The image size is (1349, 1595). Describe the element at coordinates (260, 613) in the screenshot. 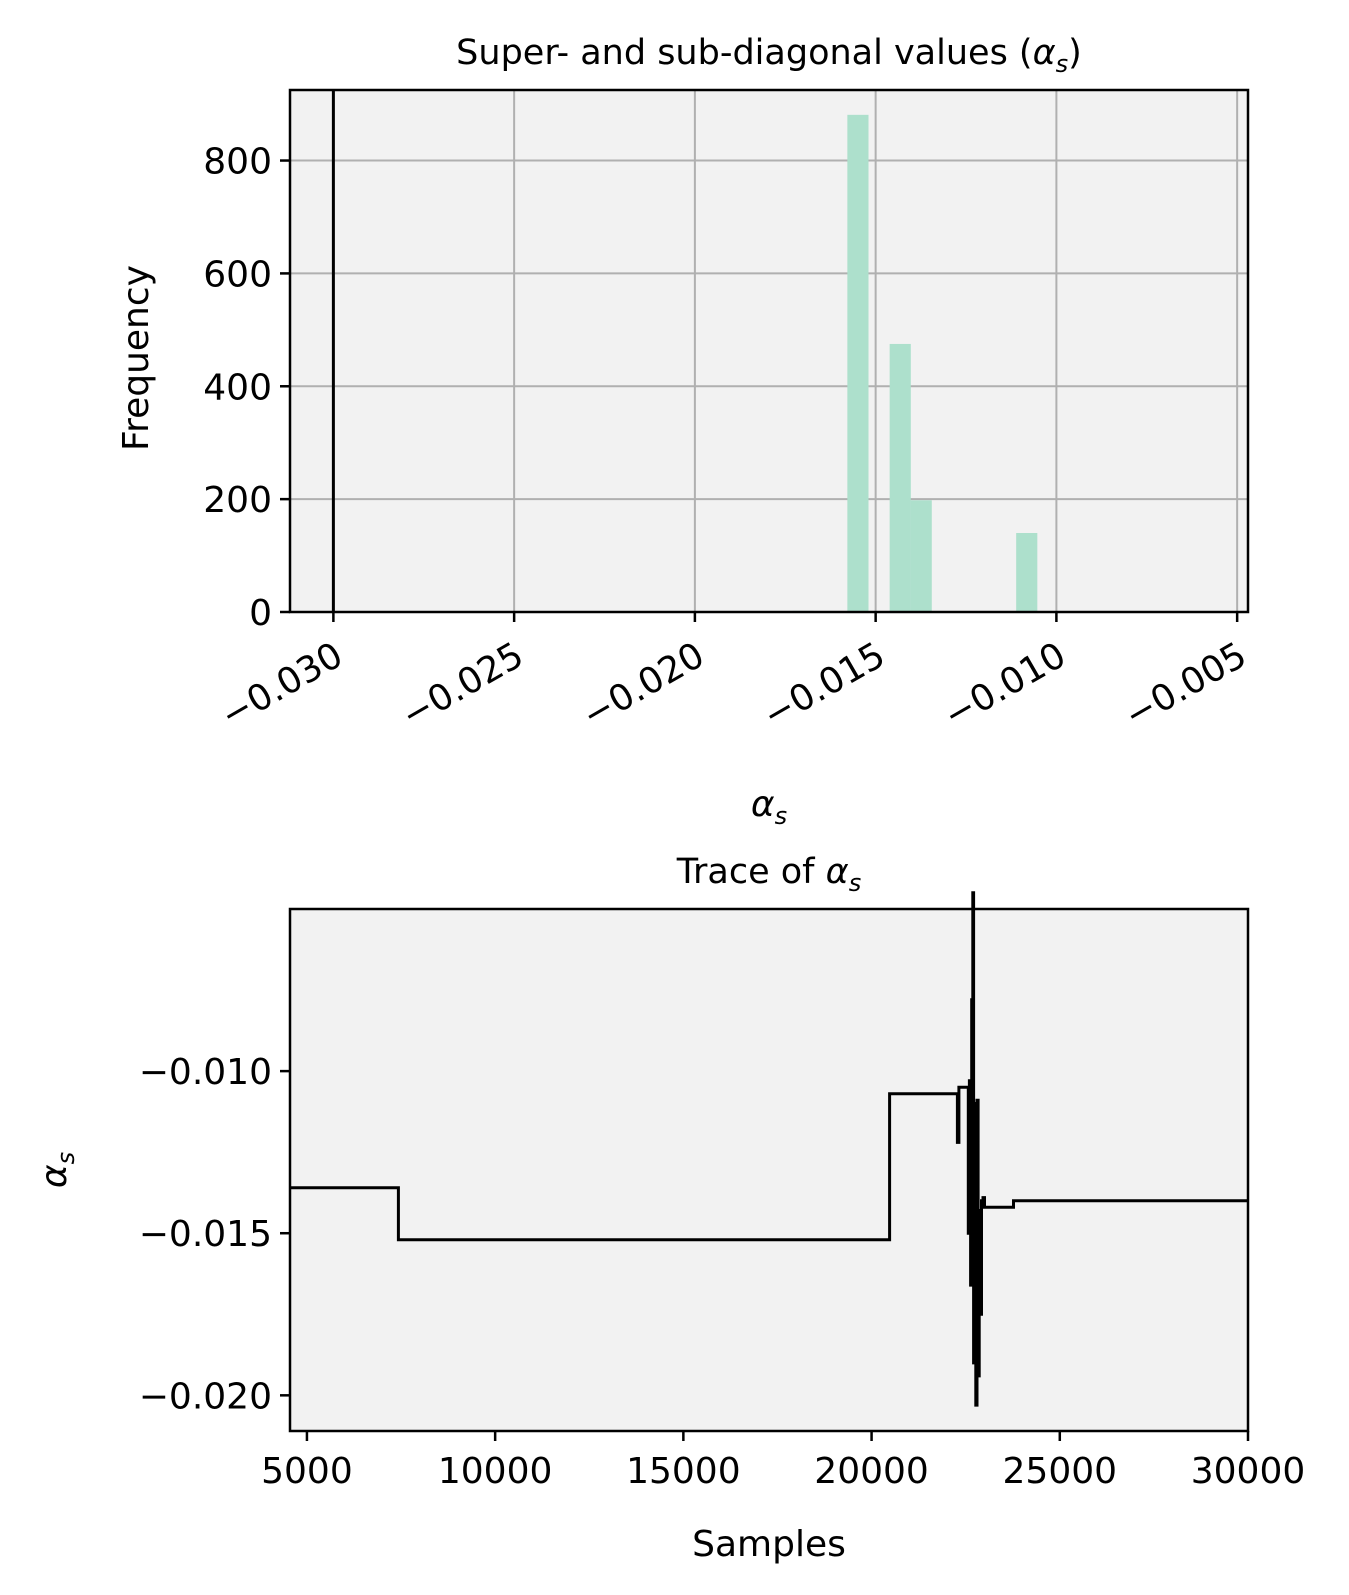

I see `histogram-y-tick-label: 0` at that location.